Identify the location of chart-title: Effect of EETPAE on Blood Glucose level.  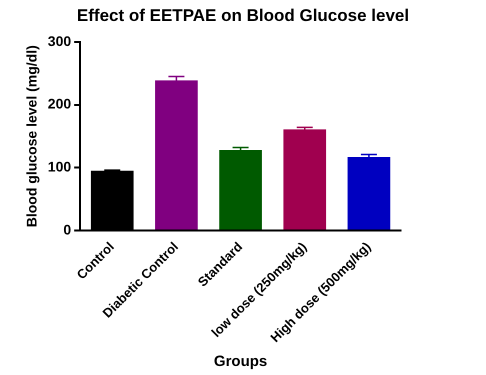
(243, 16).